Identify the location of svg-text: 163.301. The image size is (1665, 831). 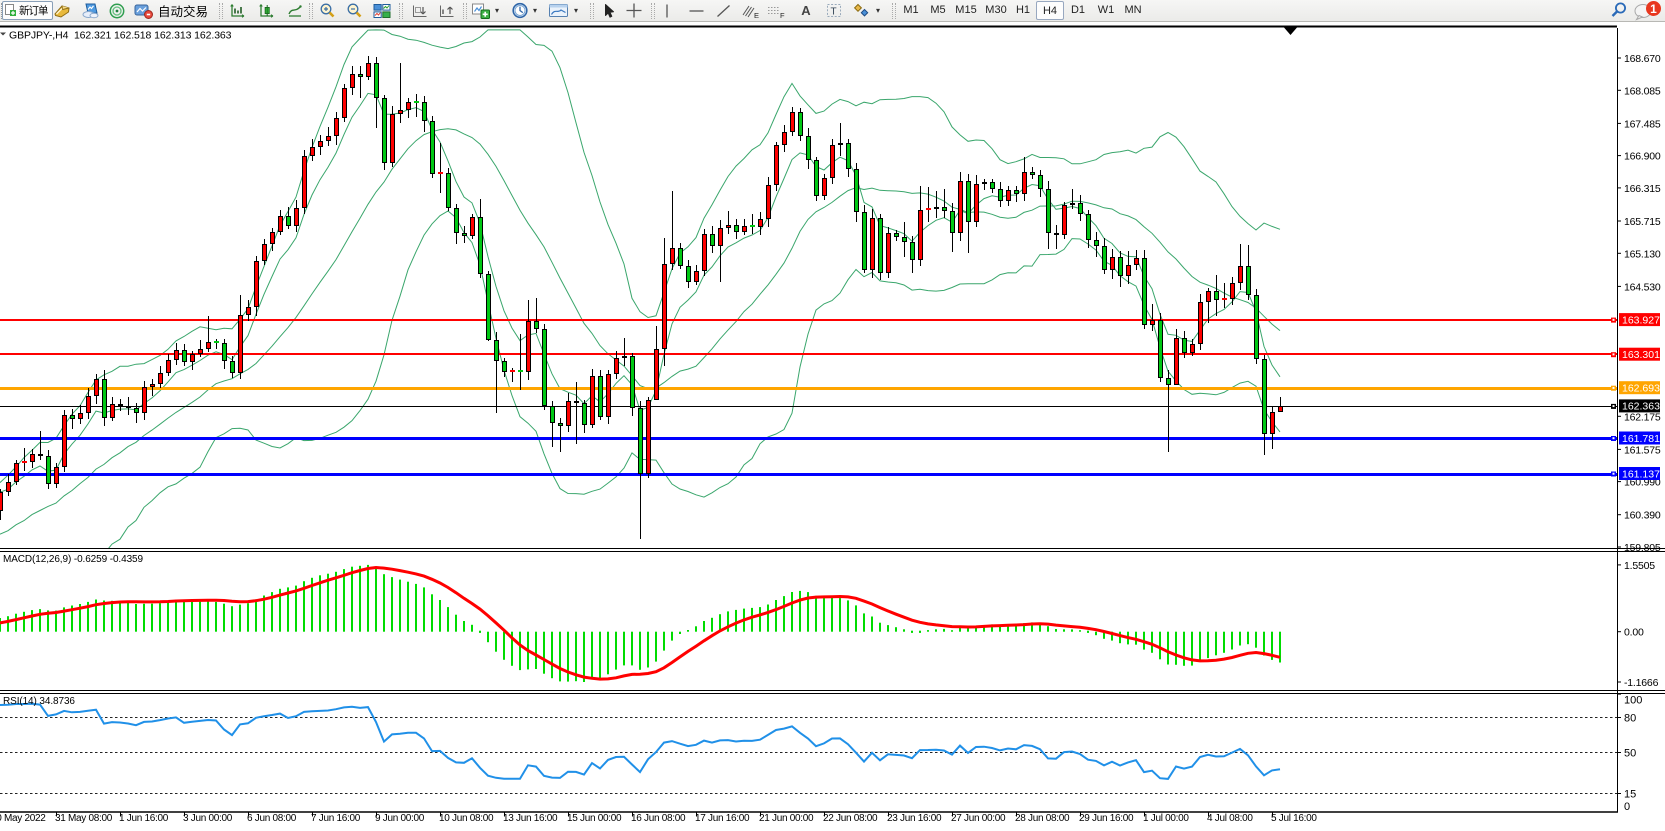
(1641, 355).